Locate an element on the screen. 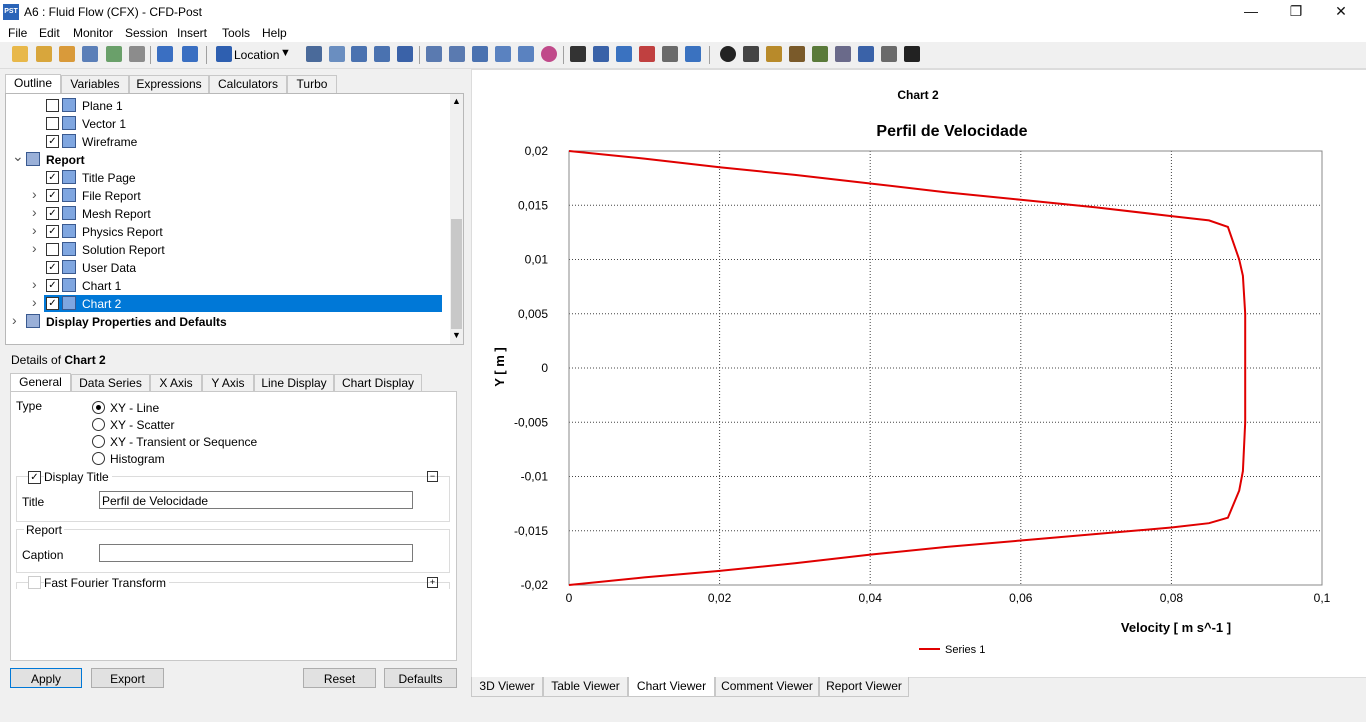 This screenshot has width=1366, height=722. comment-icon is located at coordinates (670, 54).